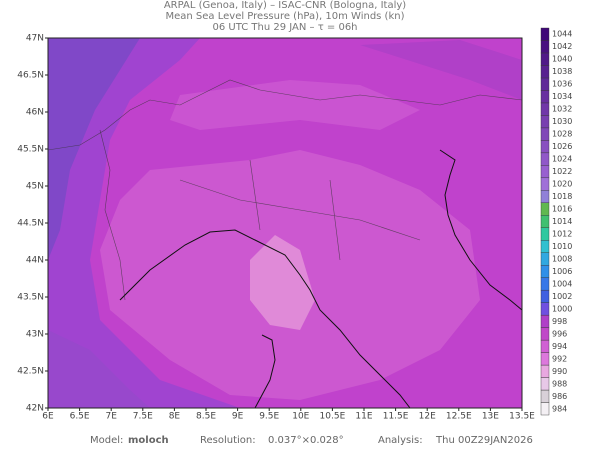 This screenshot has width=600, height=450. What do you see at coordinates (35, 409) in the screenshot?
I see `lat-tick-label: 42N` at bounding box center [35, 409].